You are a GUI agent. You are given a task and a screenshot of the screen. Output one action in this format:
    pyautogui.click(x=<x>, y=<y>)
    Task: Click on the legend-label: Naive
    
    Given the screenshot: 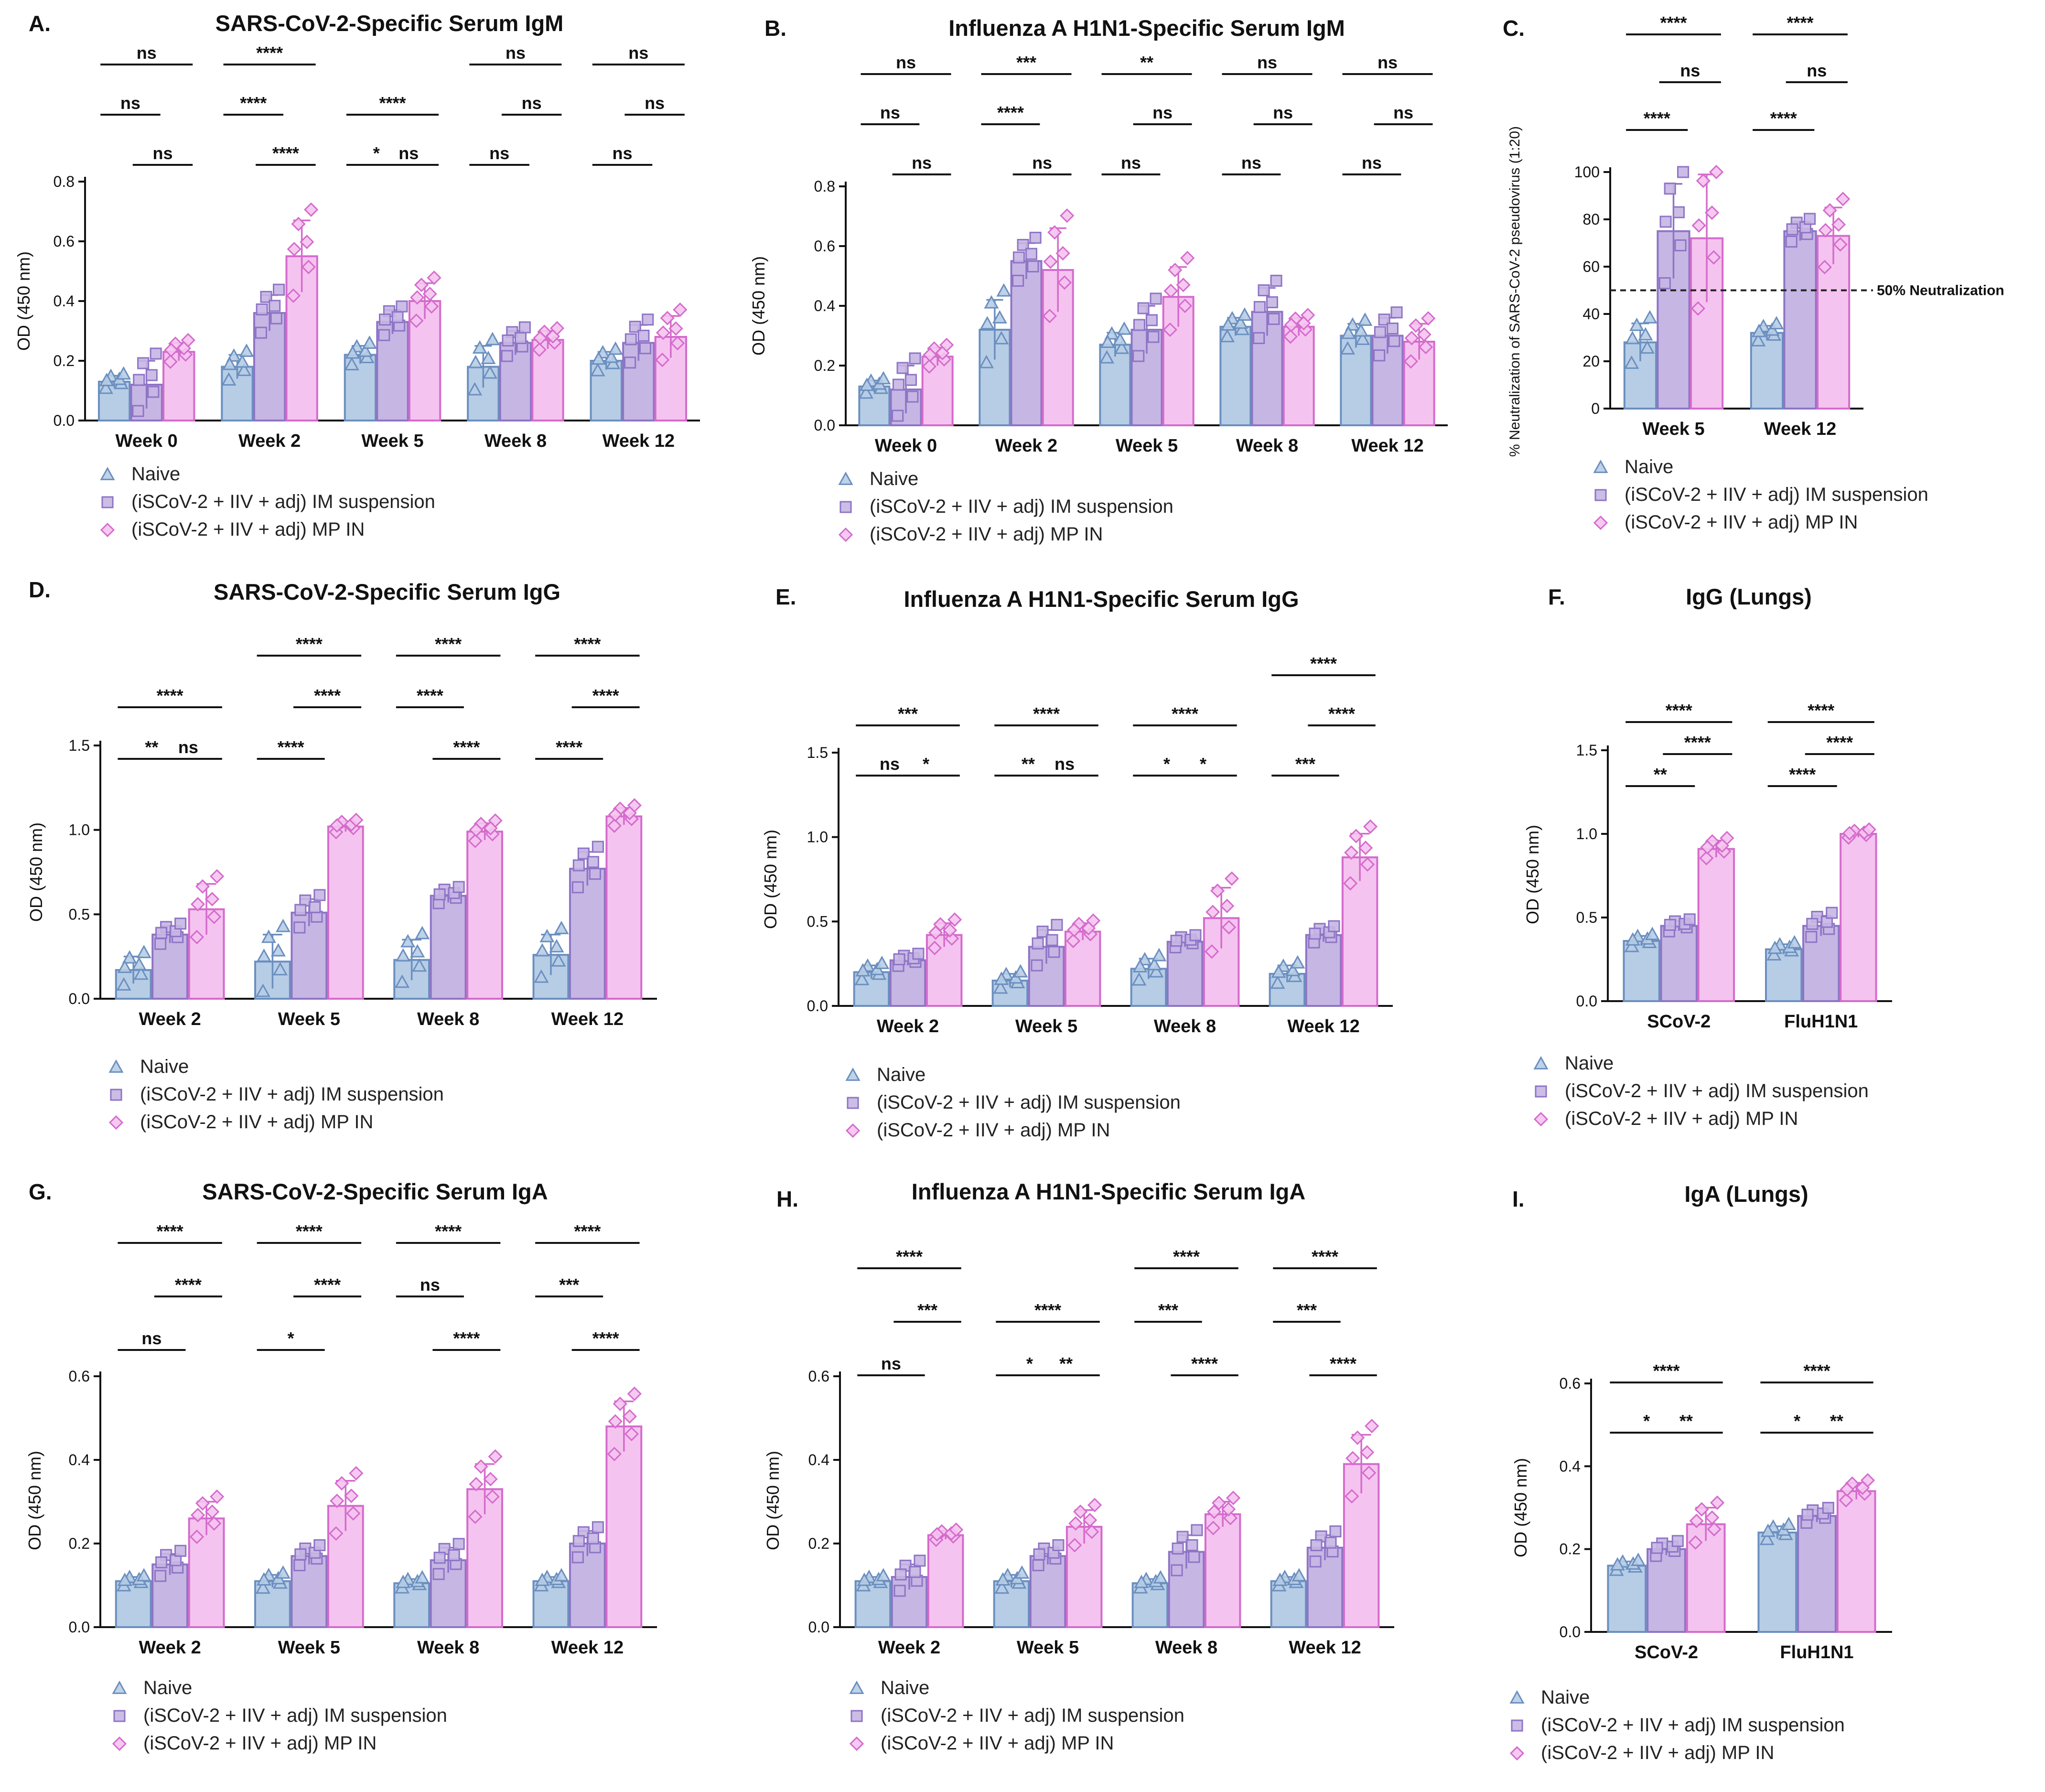 What is the action you would take?
    pyautogui.click(x=1589, y=1063)
    